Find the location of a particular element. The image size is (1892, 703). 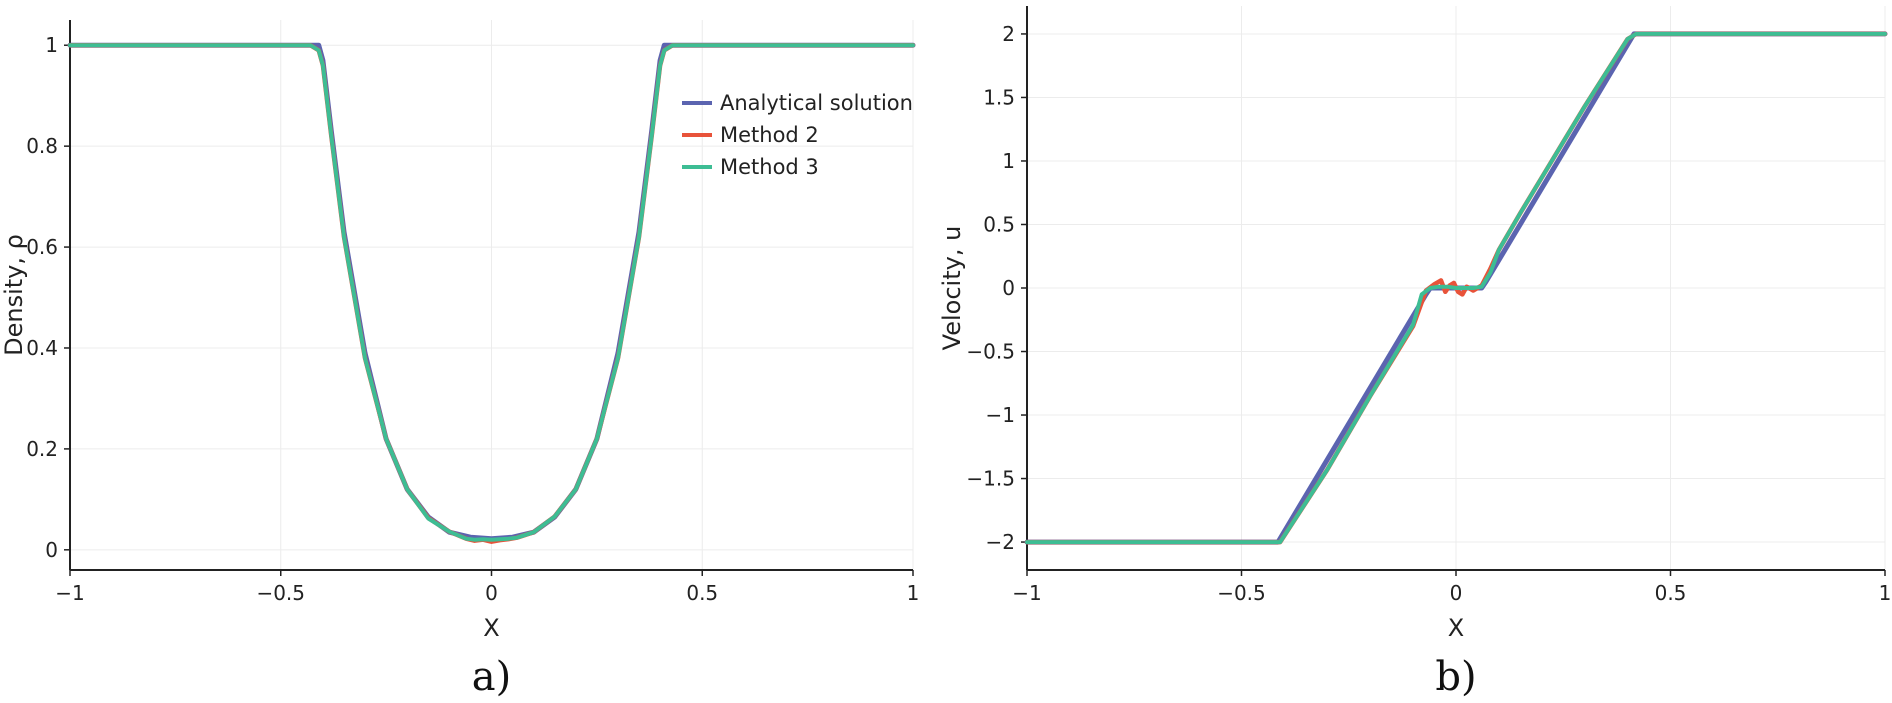

legend-entry: Analytical solution is located at coordinates (816, 103).